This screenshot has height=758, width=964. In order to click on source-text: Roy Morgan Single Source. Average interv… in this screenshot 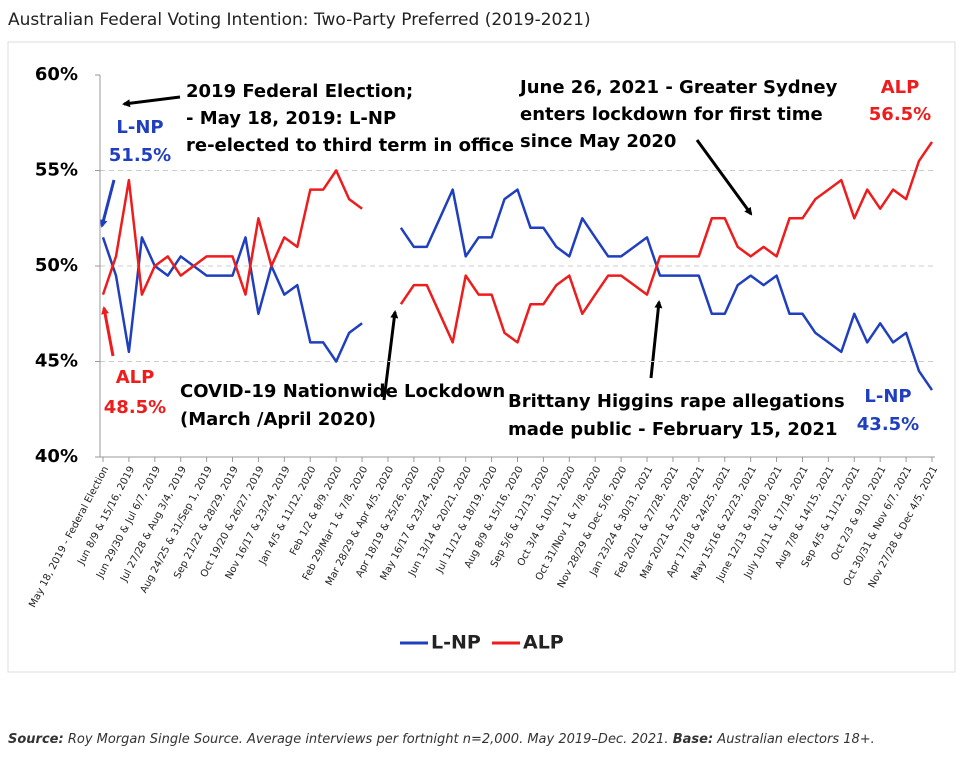, I will do `click(368, 739)`.